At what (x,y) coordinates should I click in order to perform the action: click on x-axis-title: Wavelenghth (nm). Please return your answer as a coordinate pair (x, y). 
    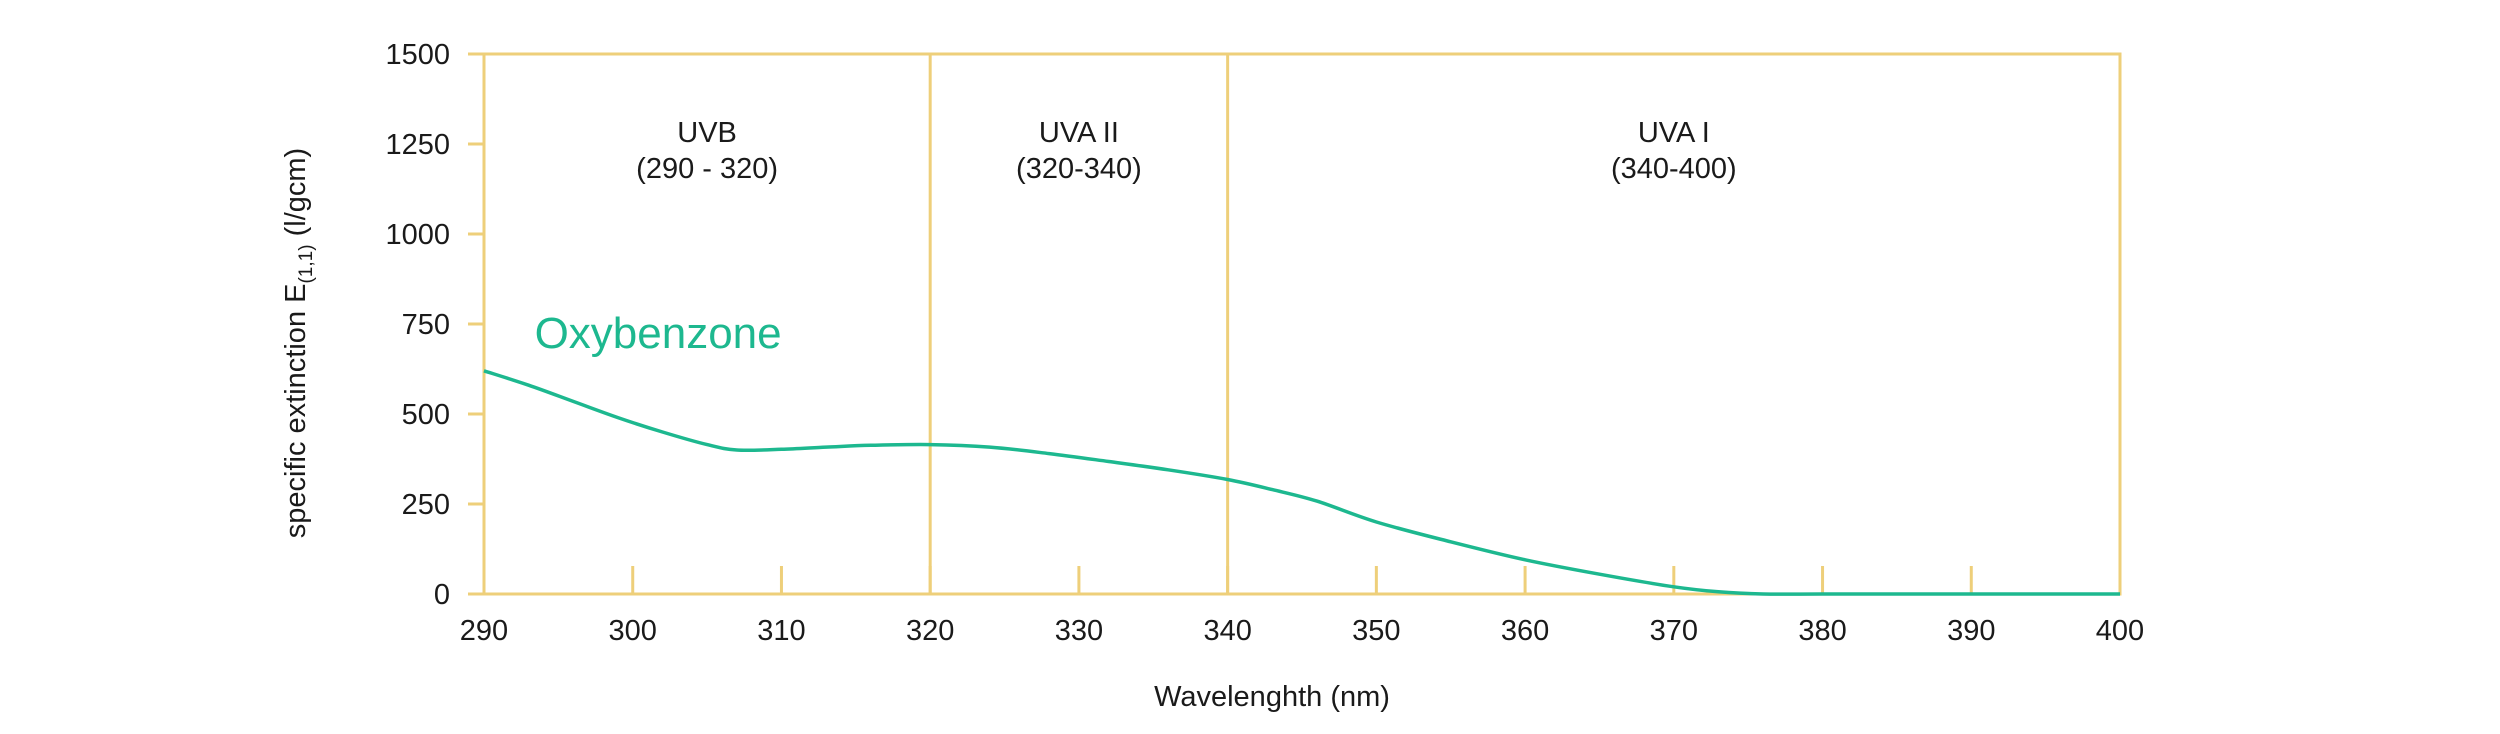
    Looking at the image, I should click on (1272, 697).